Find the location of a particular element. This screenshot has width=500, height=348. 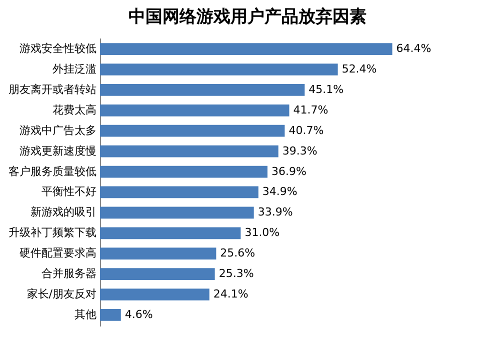

data-label: 25.6% is located at coordinates (238, 253).